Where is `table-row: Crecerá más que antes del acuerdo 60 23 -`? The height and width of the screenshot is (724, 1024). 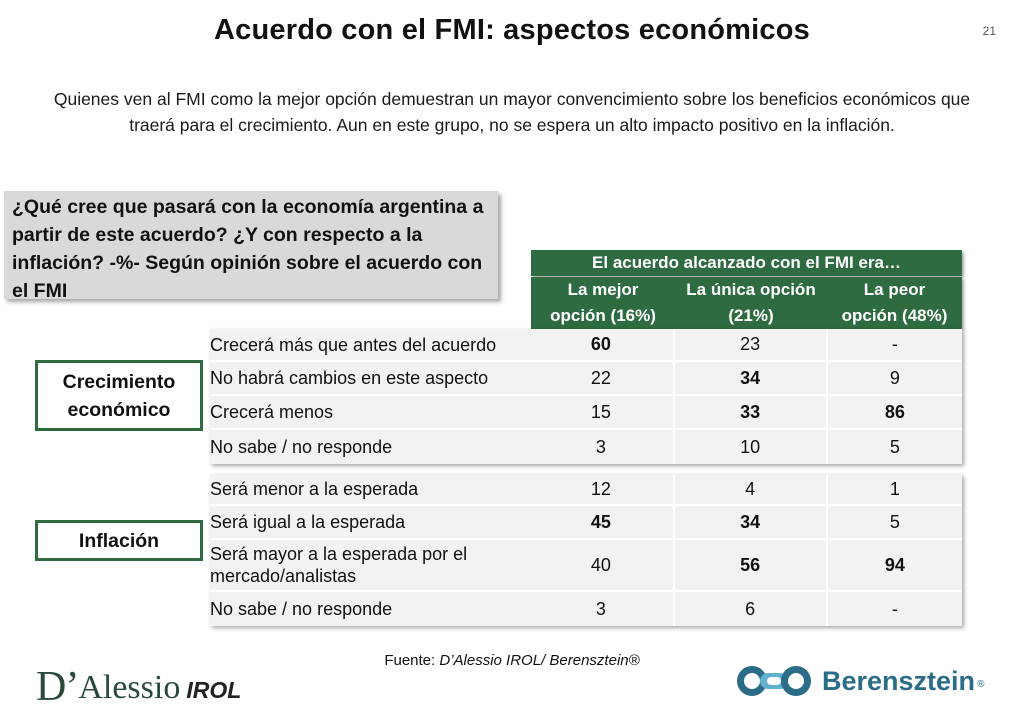 table-row: Crecerá más que antes del acuerdo 60 23 - is located at coordinates (586, 345).